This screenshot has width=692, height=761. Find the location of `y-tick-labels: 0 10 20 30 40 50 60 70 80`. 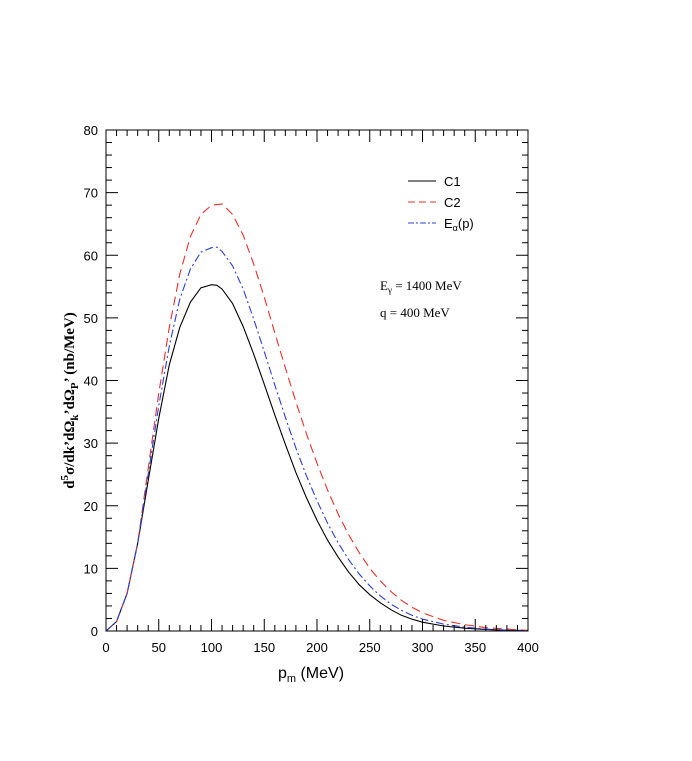

y-tick-labels: 0 10 20 30 40 50 60 70 80 is located at coordinates (91, 381).